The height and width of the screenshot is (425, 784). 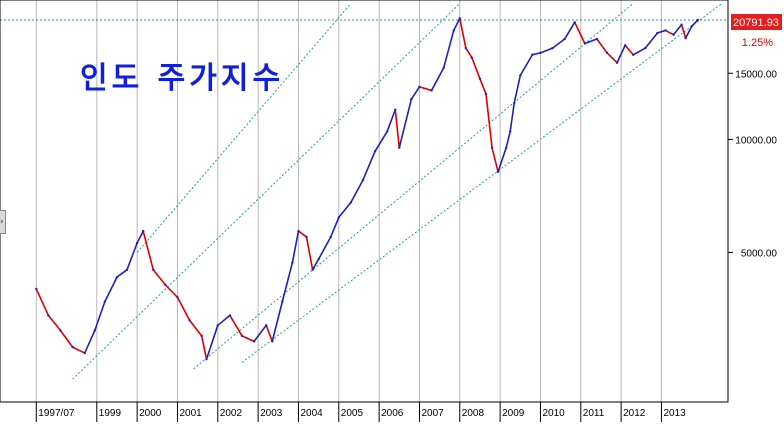 I want to click on last-value-badge, so click(x=756, y=22).